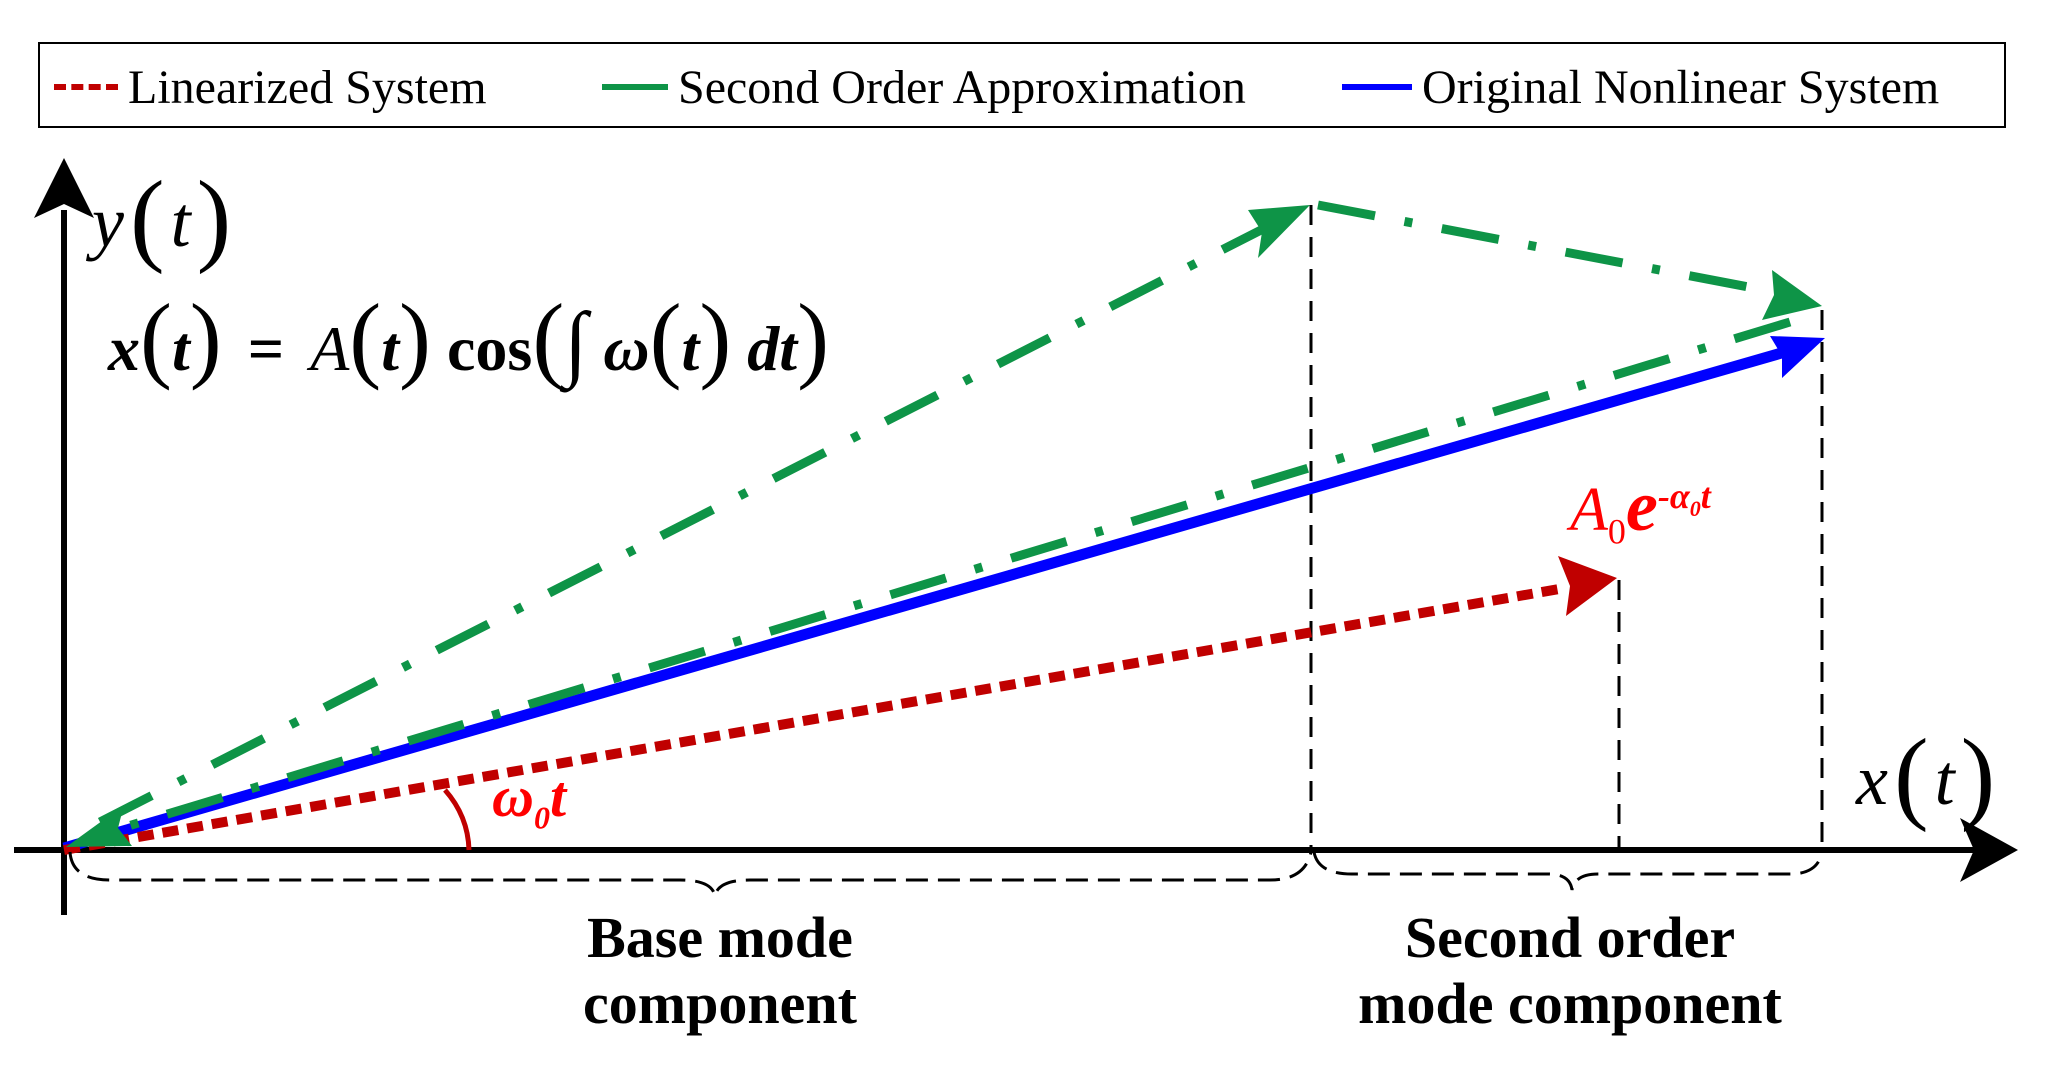 This screenshot has height=1070, width=2051. What do you see at coordinates (1570, 937) in the screenshot?
I see `second-order-line1: Second order` at bounding box center [1570, 937].